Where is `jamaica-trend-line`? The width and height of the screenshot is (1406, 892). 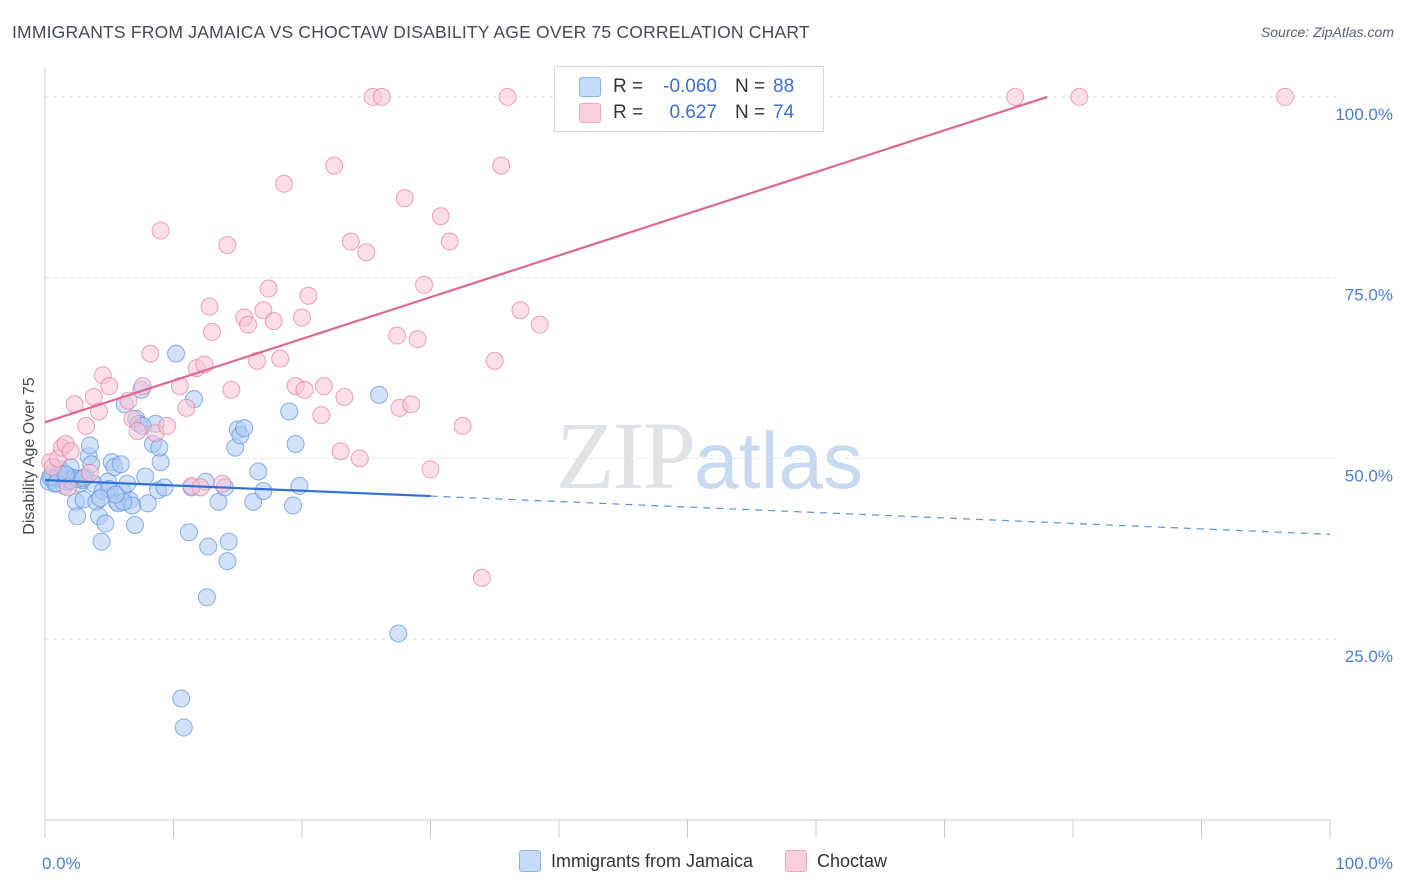
jamaica-trend-line is located at coordinates (237, 488).